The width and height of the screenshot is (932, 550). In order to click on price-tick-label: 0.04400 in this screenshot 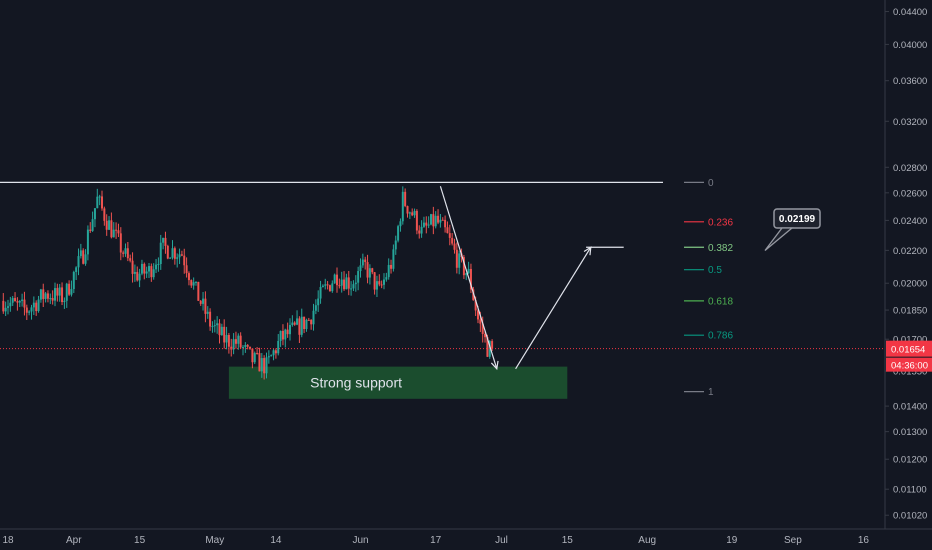, I will do `click(910, 12)`.